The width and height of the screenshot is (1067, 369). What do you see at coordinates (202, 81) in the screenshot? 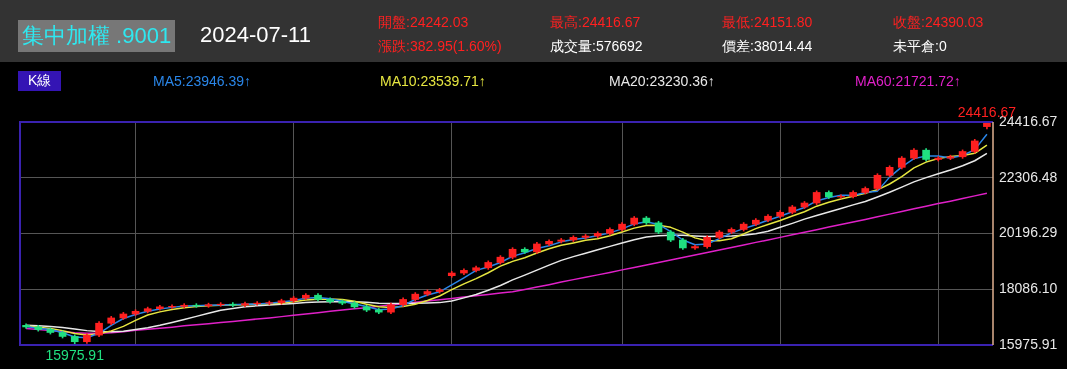
I see `text: MA5:23946.39↑` at bounding box center [202, 81].